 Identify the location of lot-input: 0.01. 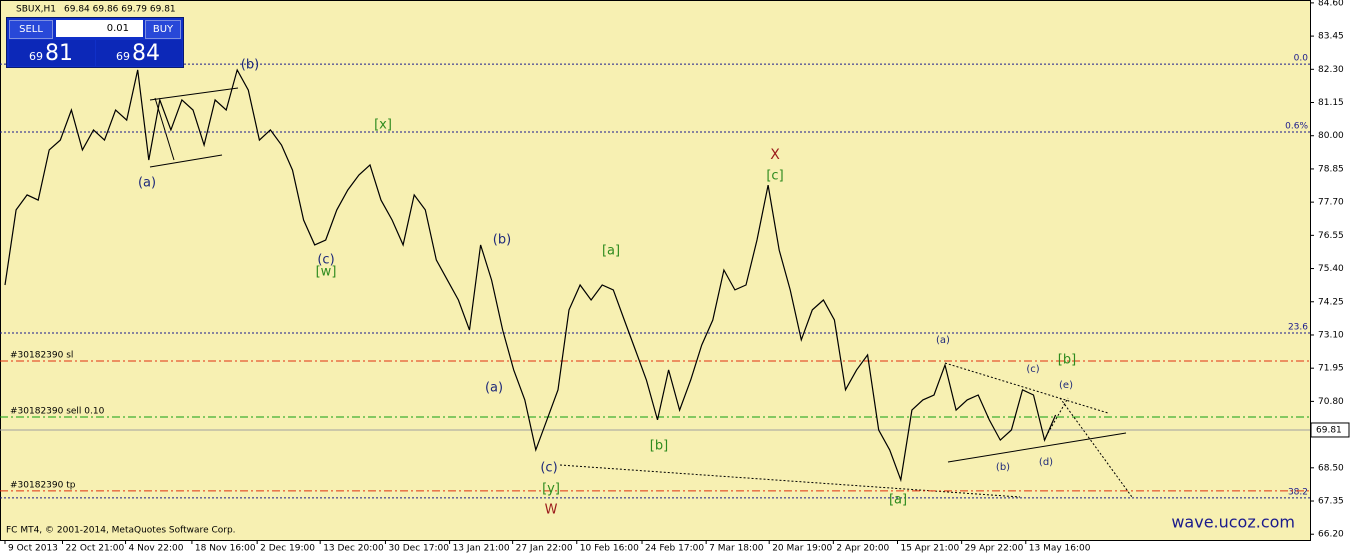
(99, 28).